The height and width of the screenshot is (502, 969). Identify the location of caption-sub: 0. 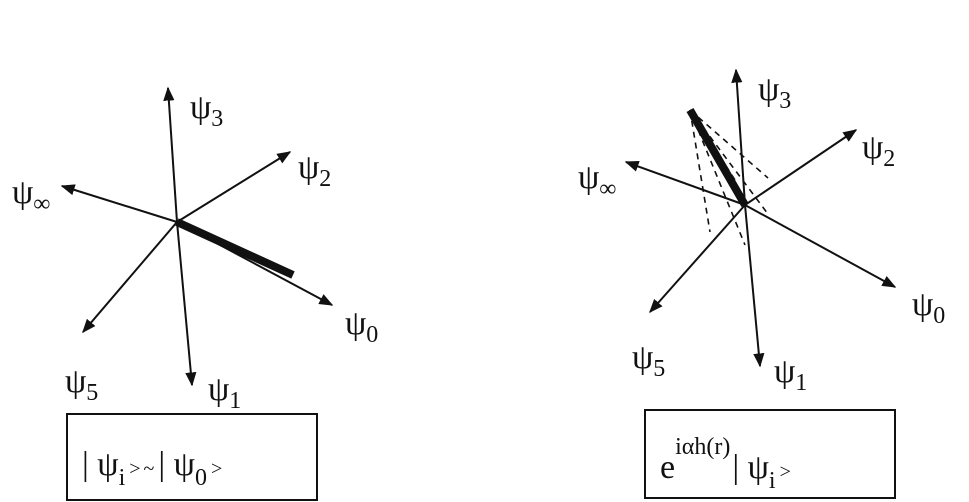
(201, 478).